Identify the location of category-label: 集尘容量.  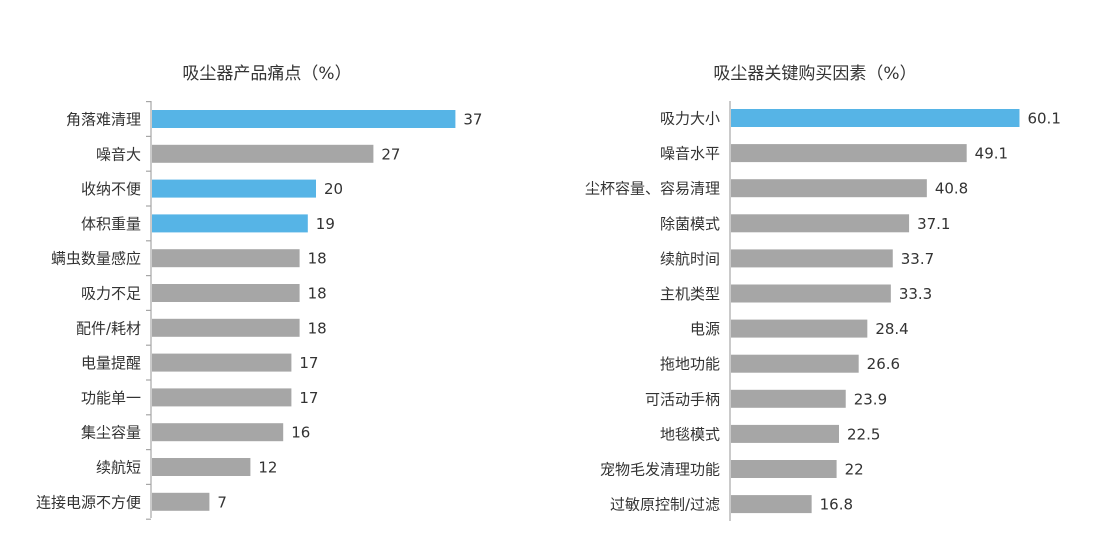
(111, 433).